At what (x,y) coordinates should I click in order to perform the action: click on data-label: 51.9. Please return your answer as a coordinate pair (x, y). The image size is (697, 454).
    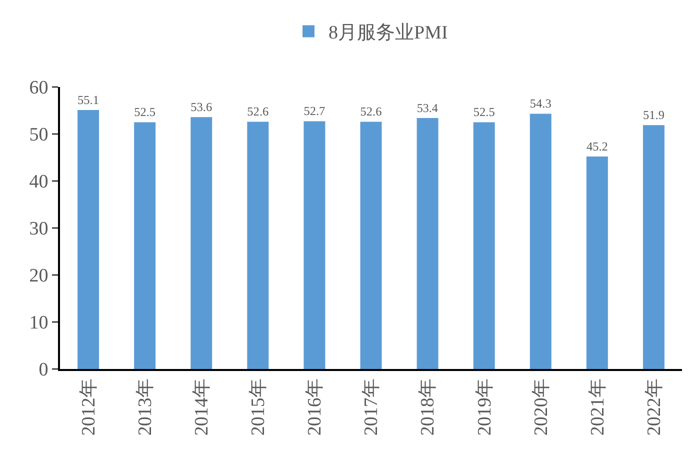
    Looking at the image, I should click on (653, 115).